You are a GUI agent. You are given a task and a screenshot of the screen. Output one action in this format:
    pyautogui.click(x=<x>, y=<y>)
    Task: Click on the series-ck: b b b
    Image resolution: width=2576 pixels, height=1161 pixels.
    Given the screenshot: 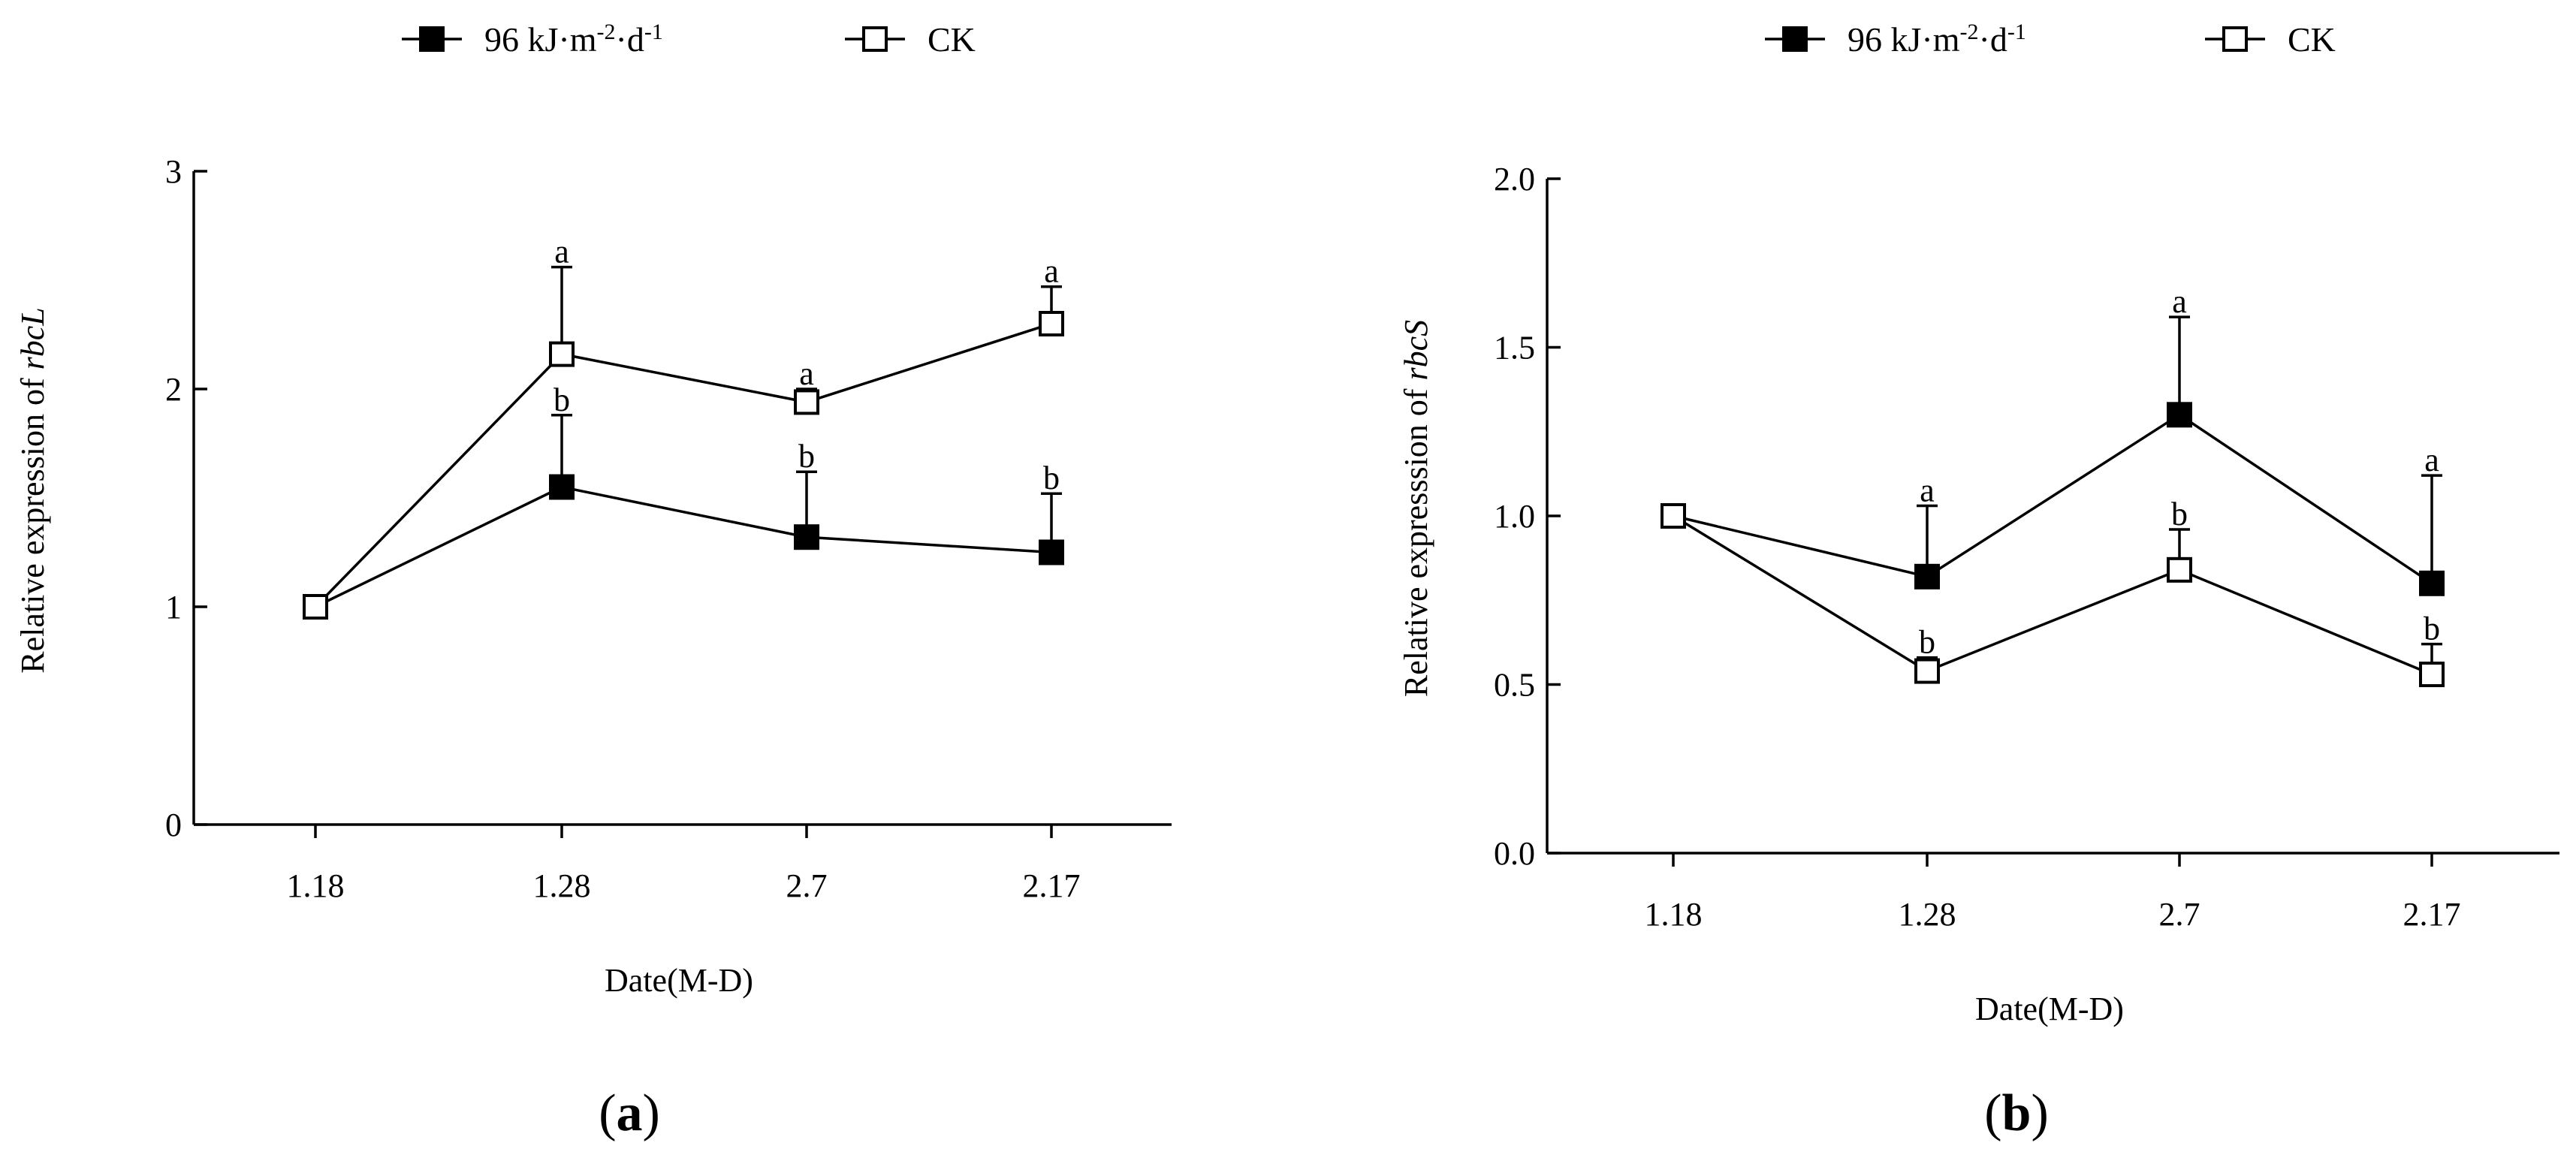 What is the action you would take?
    pyautogui.click(x=2053, y=592)
    